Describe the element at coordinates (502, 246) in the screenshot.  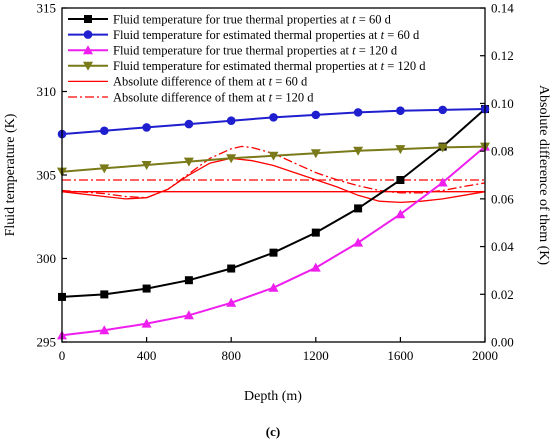
I see `y-right-tick-label-2: 0.04` at that location.